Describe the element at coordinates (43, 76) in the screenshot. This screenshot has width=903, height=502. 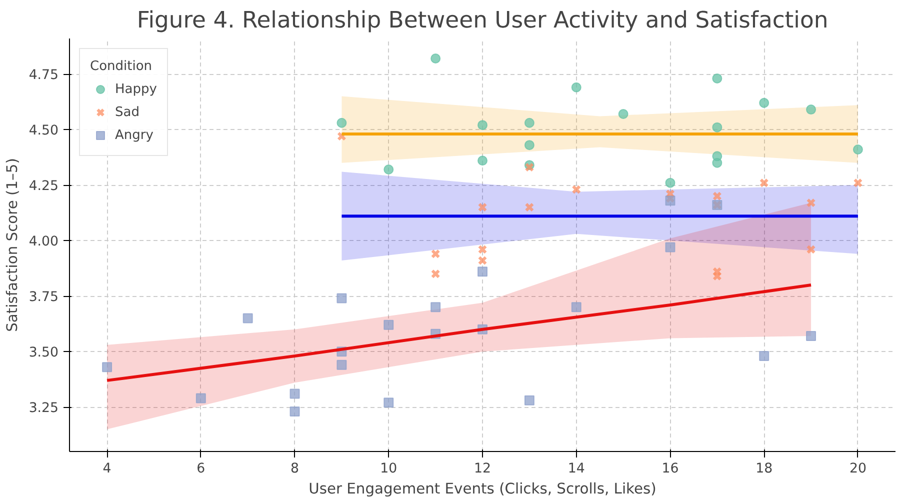
I see `y-tick-label: 4.75` at that location.